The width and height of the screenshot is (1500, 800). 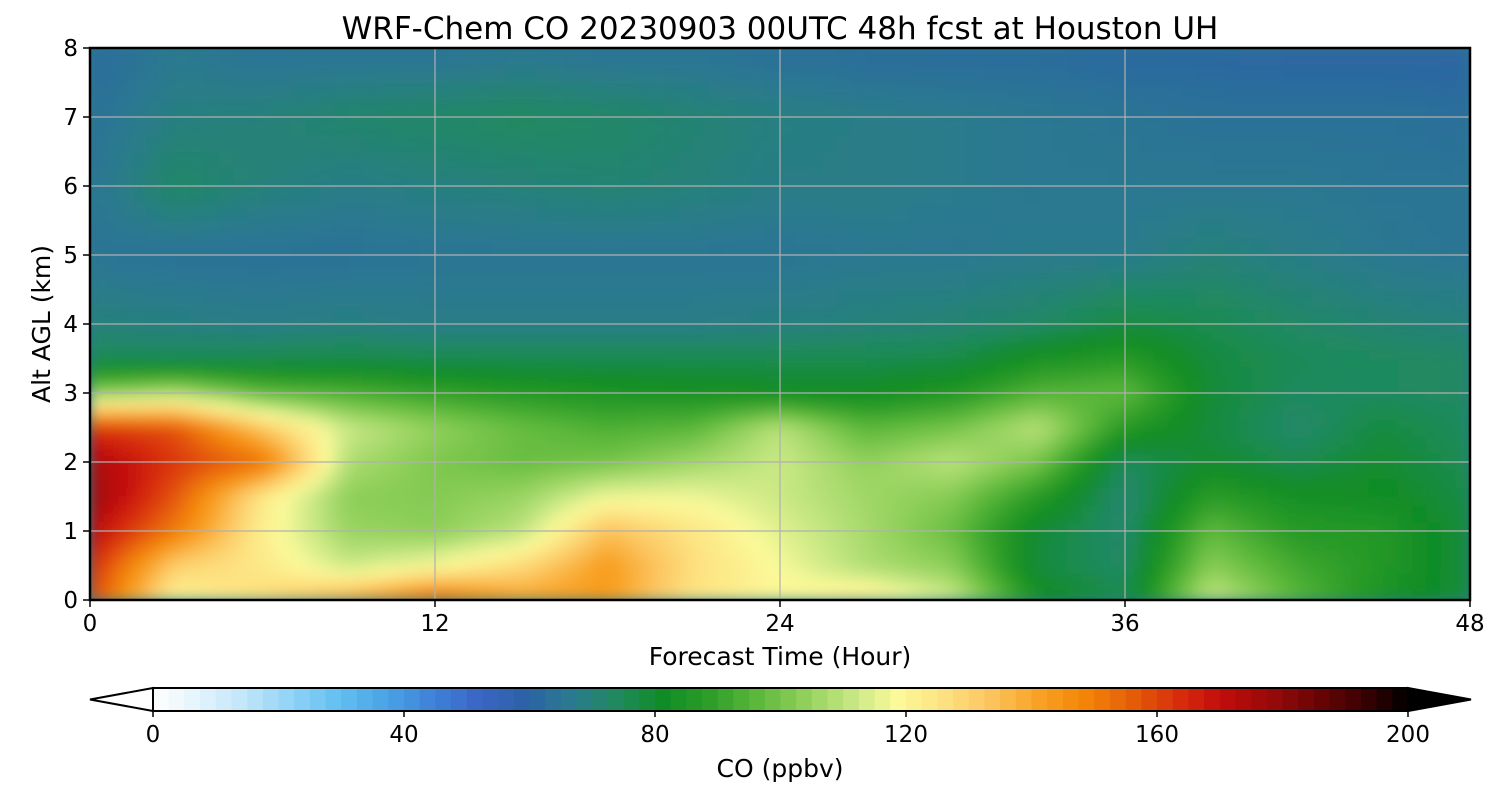 What do you see at coordinates (1165, 699) in the screenshot?
I see `colorbar-bin` at bounding box center [1165, 699].